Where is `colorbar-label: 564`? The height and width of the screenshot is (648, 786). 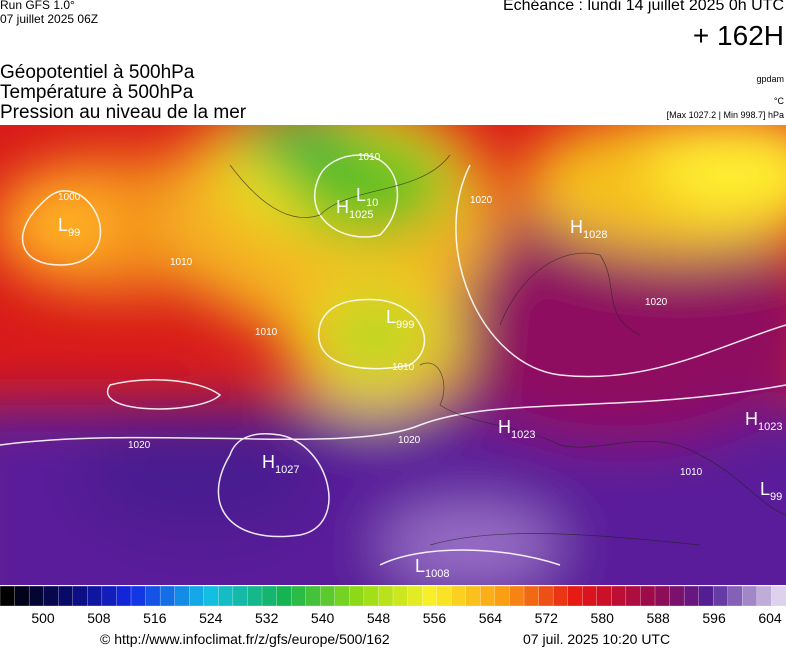
colorbar-label: 564 is located at coordinates (490, 618).